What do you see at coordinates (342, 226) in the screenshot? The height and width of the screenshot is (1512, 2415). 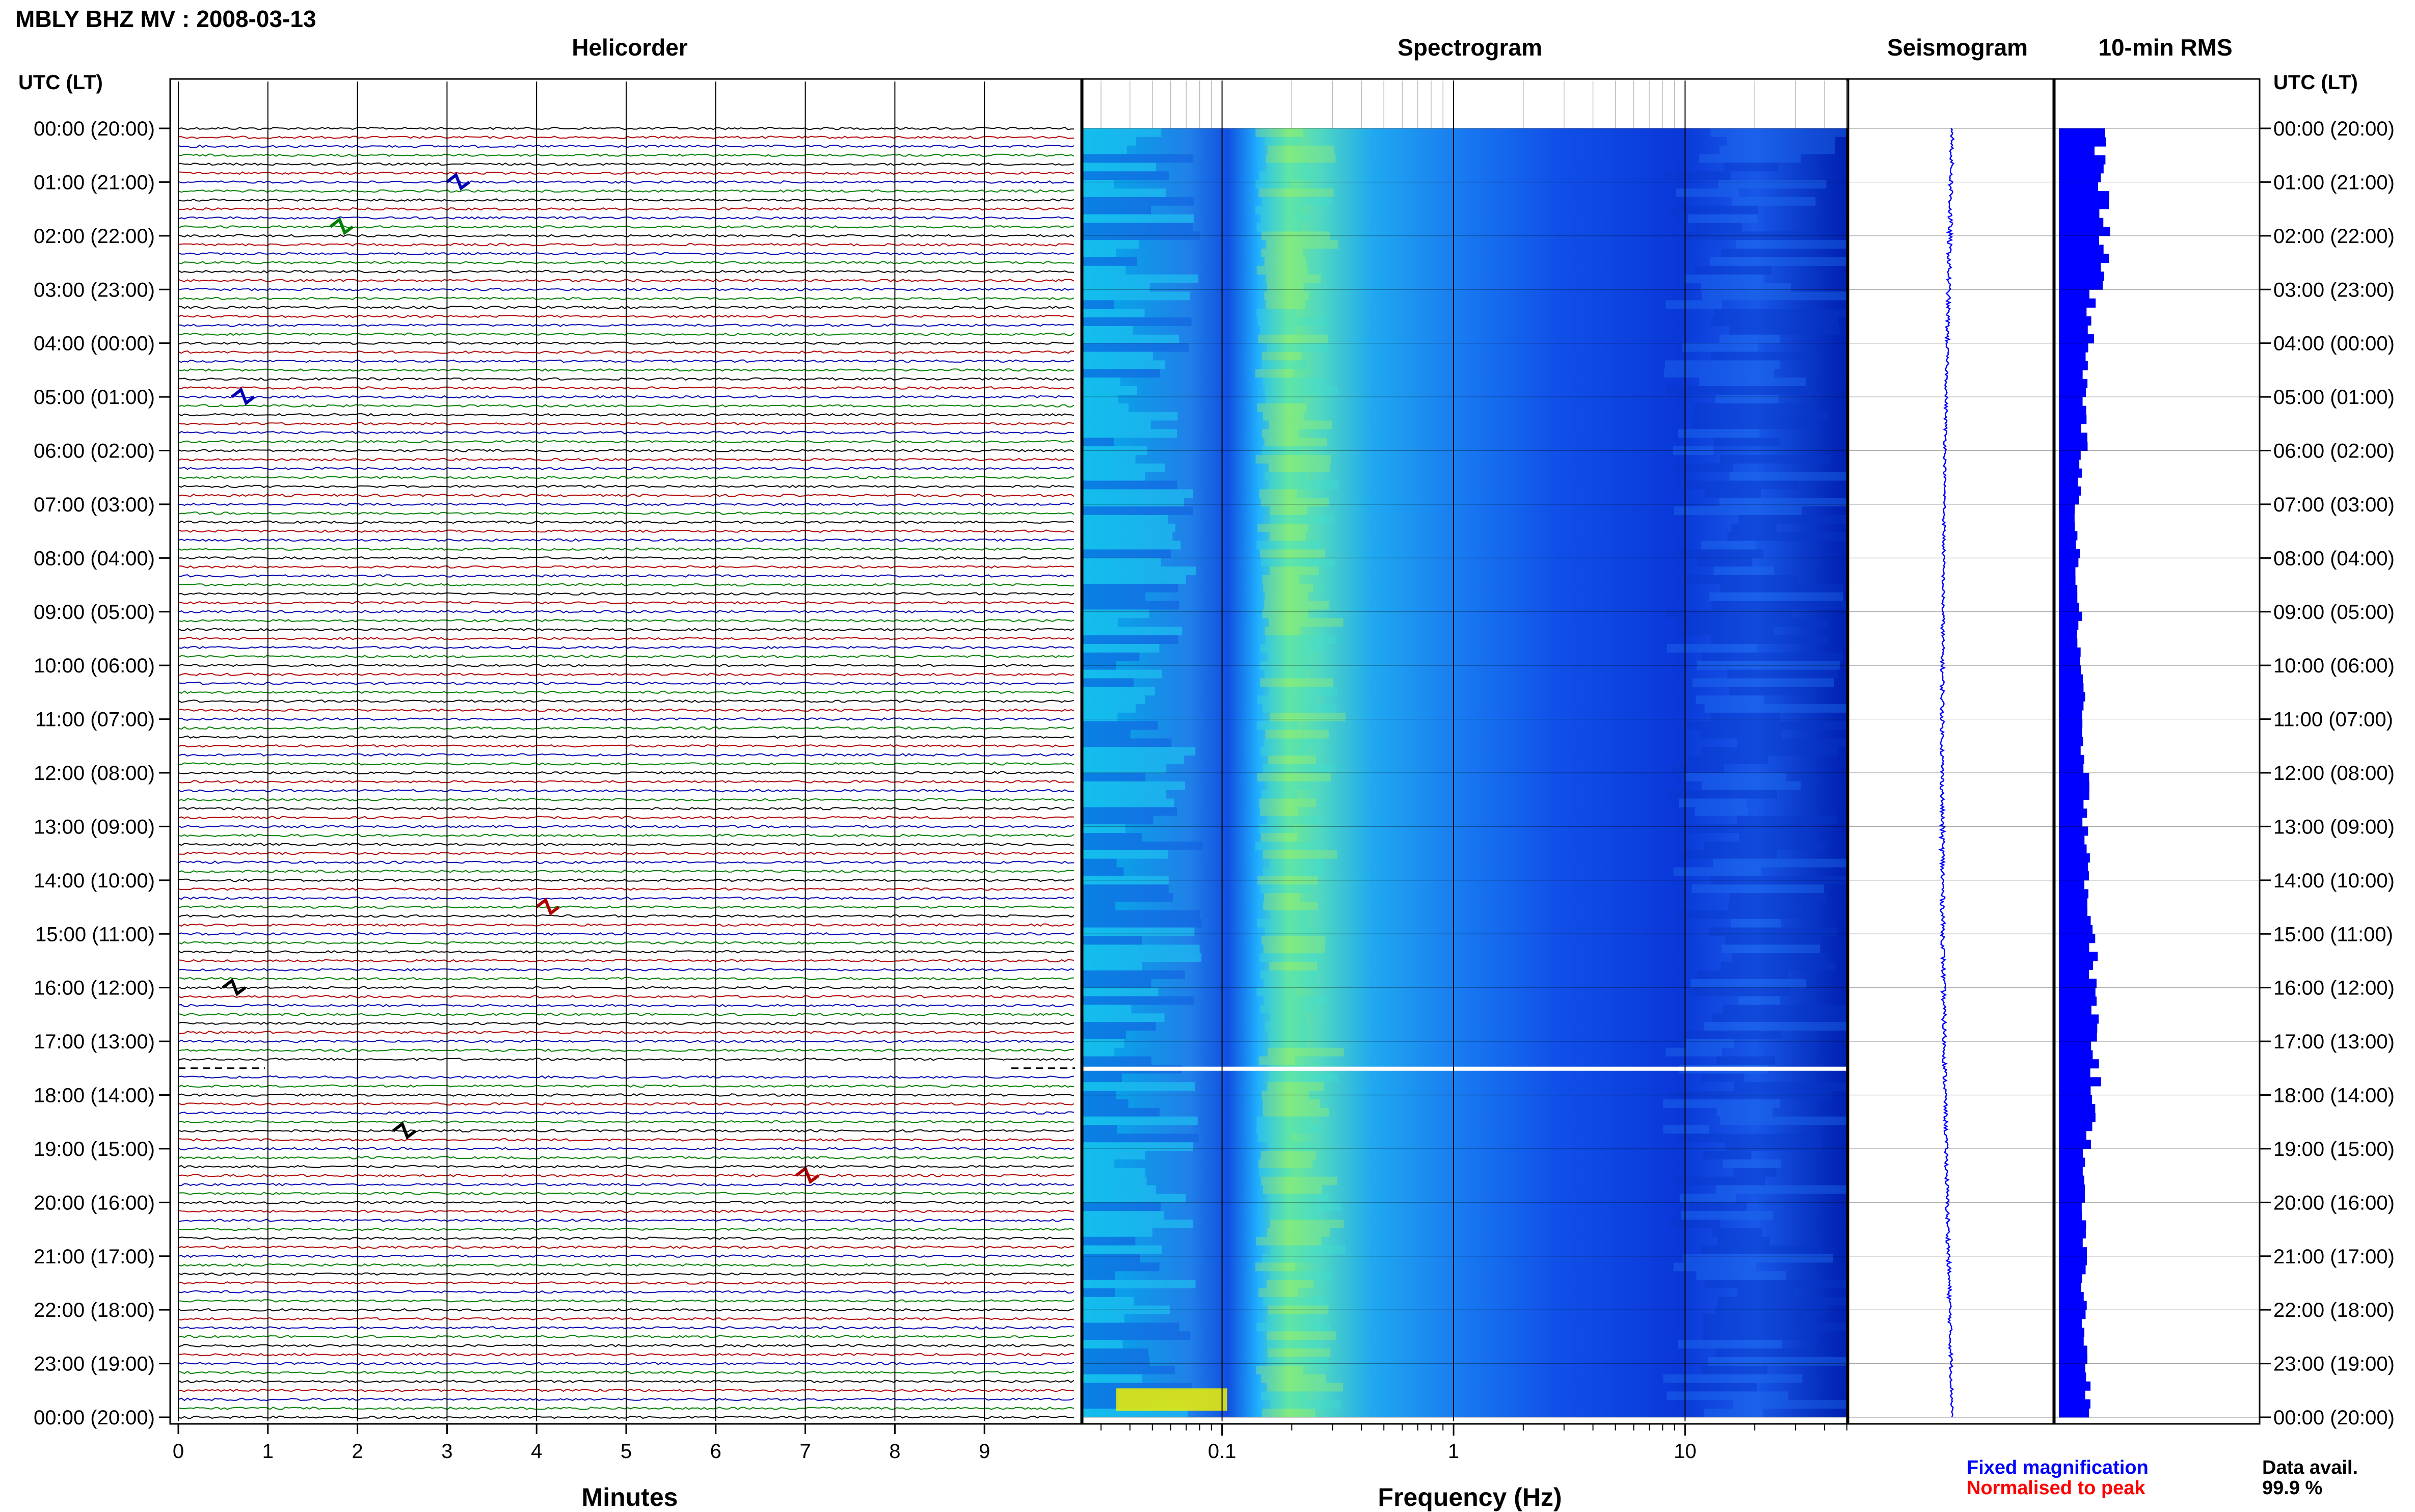 I see `helicorder-event` at bounding box center [342, 226].